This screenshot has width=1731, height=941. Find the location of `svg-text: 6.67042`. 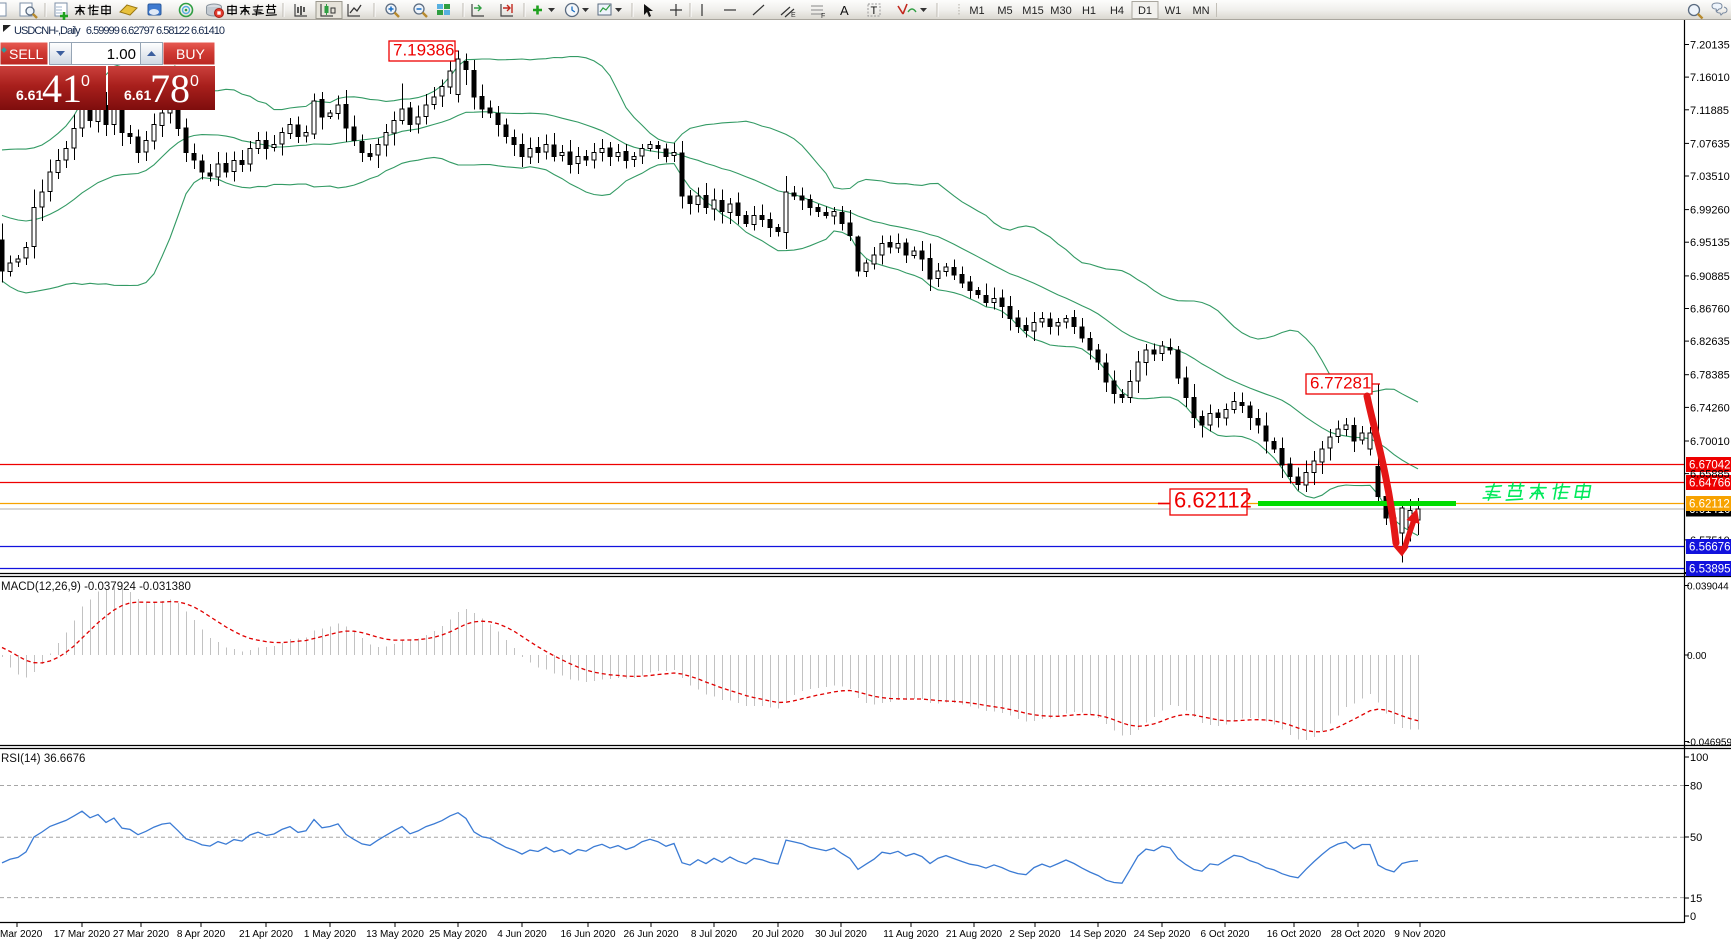

svg-text: 6.67042 is located at coordinates (1710, 466).